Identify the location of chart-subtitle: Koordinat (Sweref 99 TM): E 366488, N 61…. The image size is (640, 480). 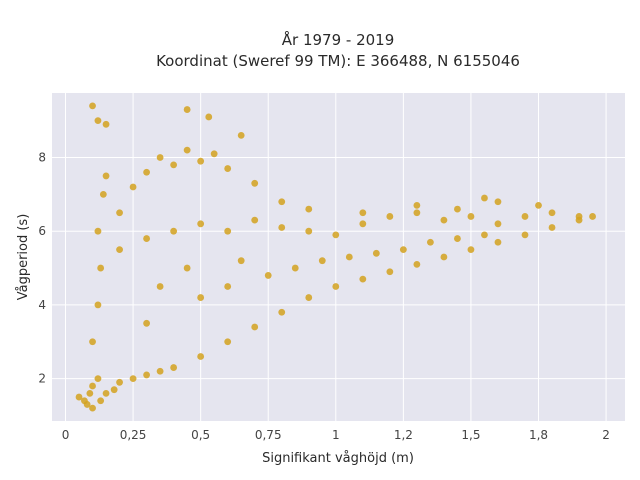
(338, 61).